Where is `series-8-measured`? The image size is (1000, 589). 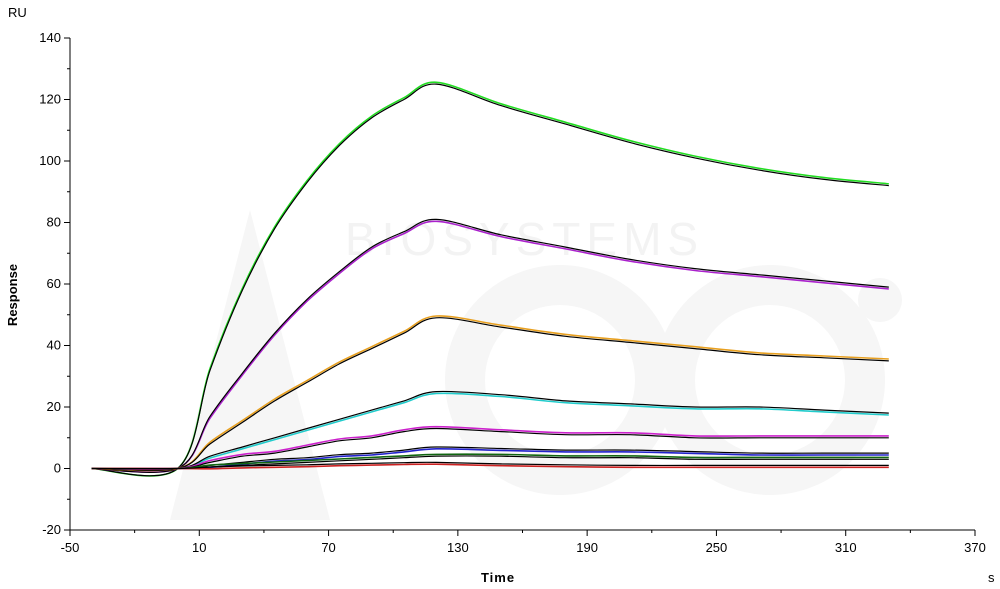 series-8-measured is located at coordinates (490, 466).